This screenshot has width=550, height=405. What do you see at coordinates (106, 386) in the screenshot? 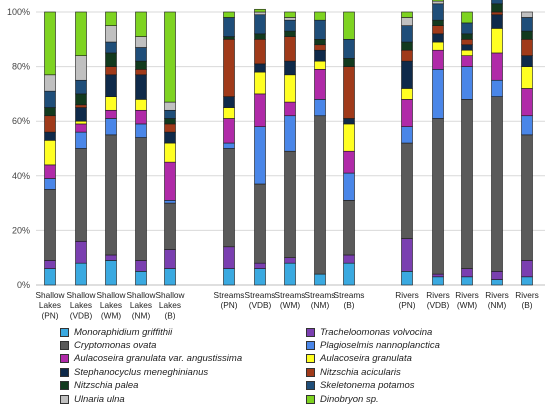
I see `legend-label: Nitzschia palea` at bounding box center [106, 386].